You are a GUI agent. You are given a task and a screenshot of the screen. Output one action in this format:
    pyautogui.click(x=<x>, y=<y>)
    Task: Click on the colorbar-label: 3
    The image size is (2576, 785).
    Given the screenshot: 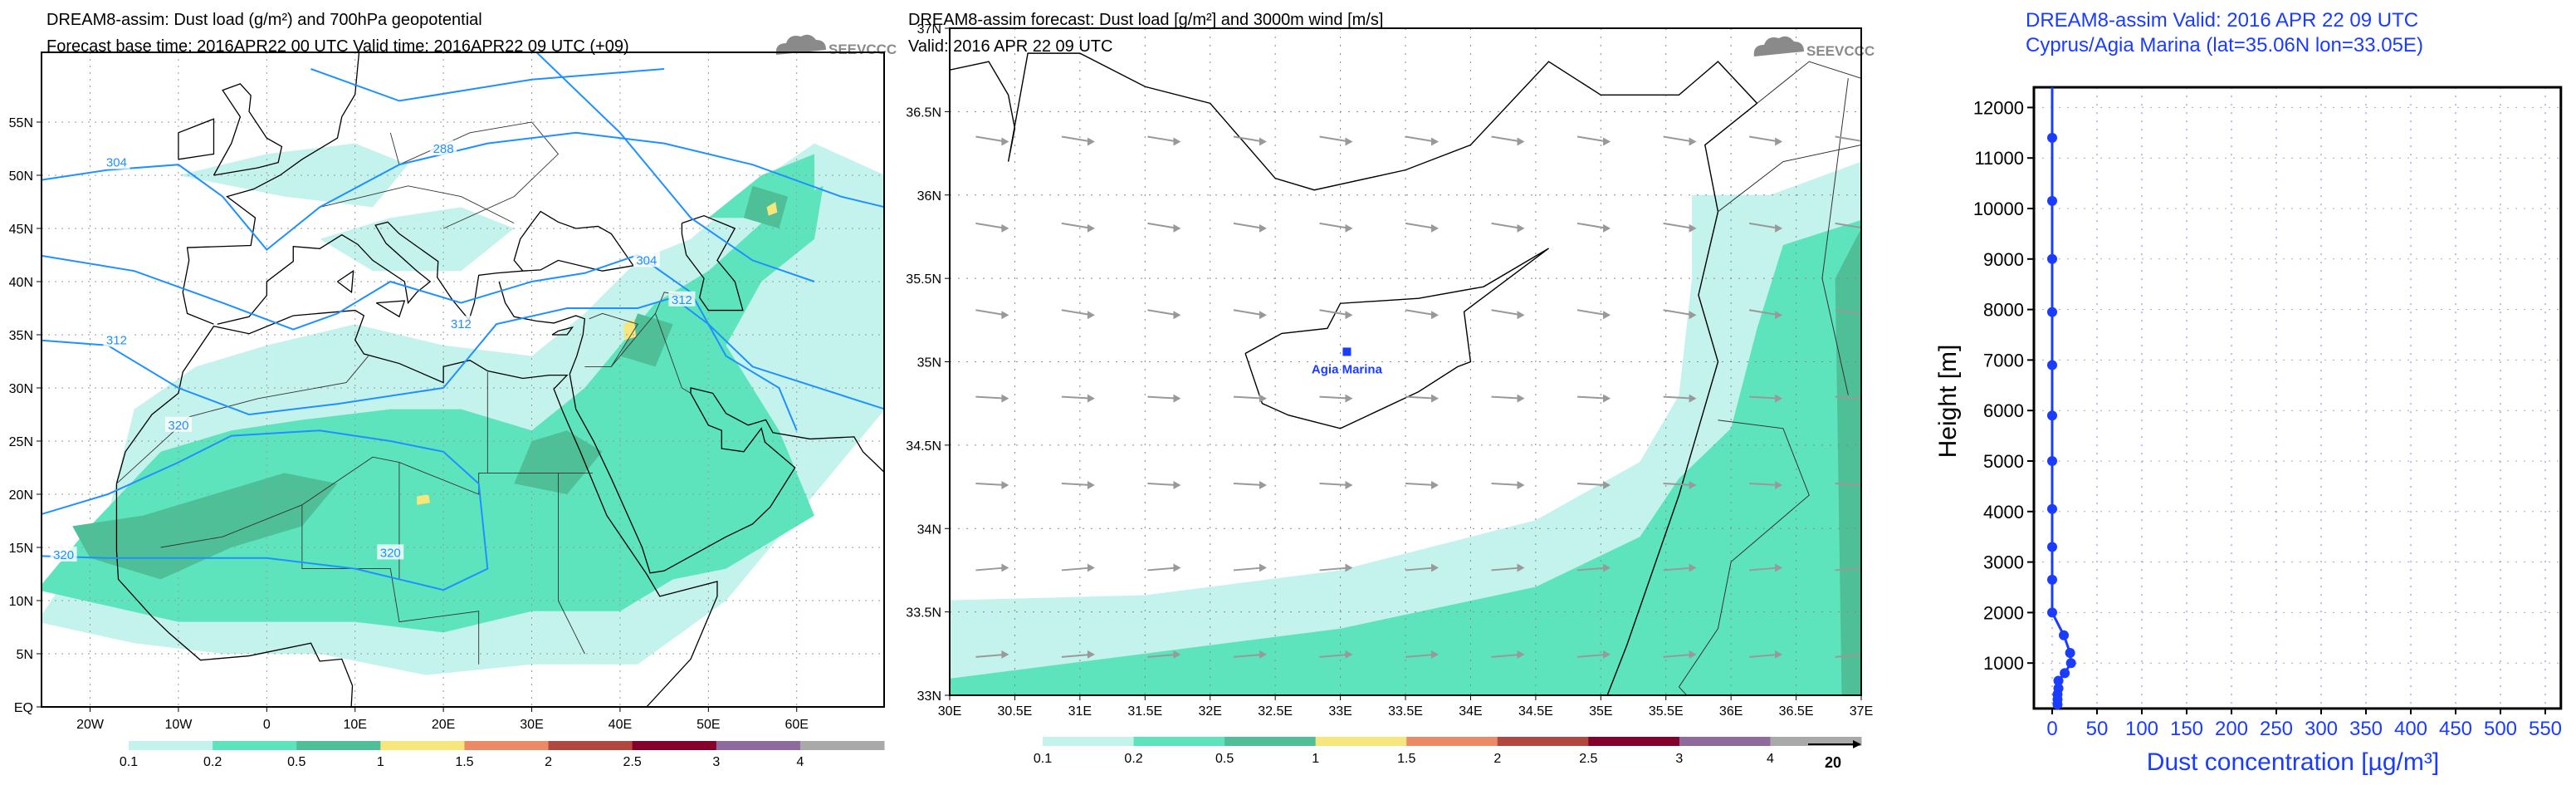 What is the action you would take?
    pyautogui.click(x=716, y=762)
    